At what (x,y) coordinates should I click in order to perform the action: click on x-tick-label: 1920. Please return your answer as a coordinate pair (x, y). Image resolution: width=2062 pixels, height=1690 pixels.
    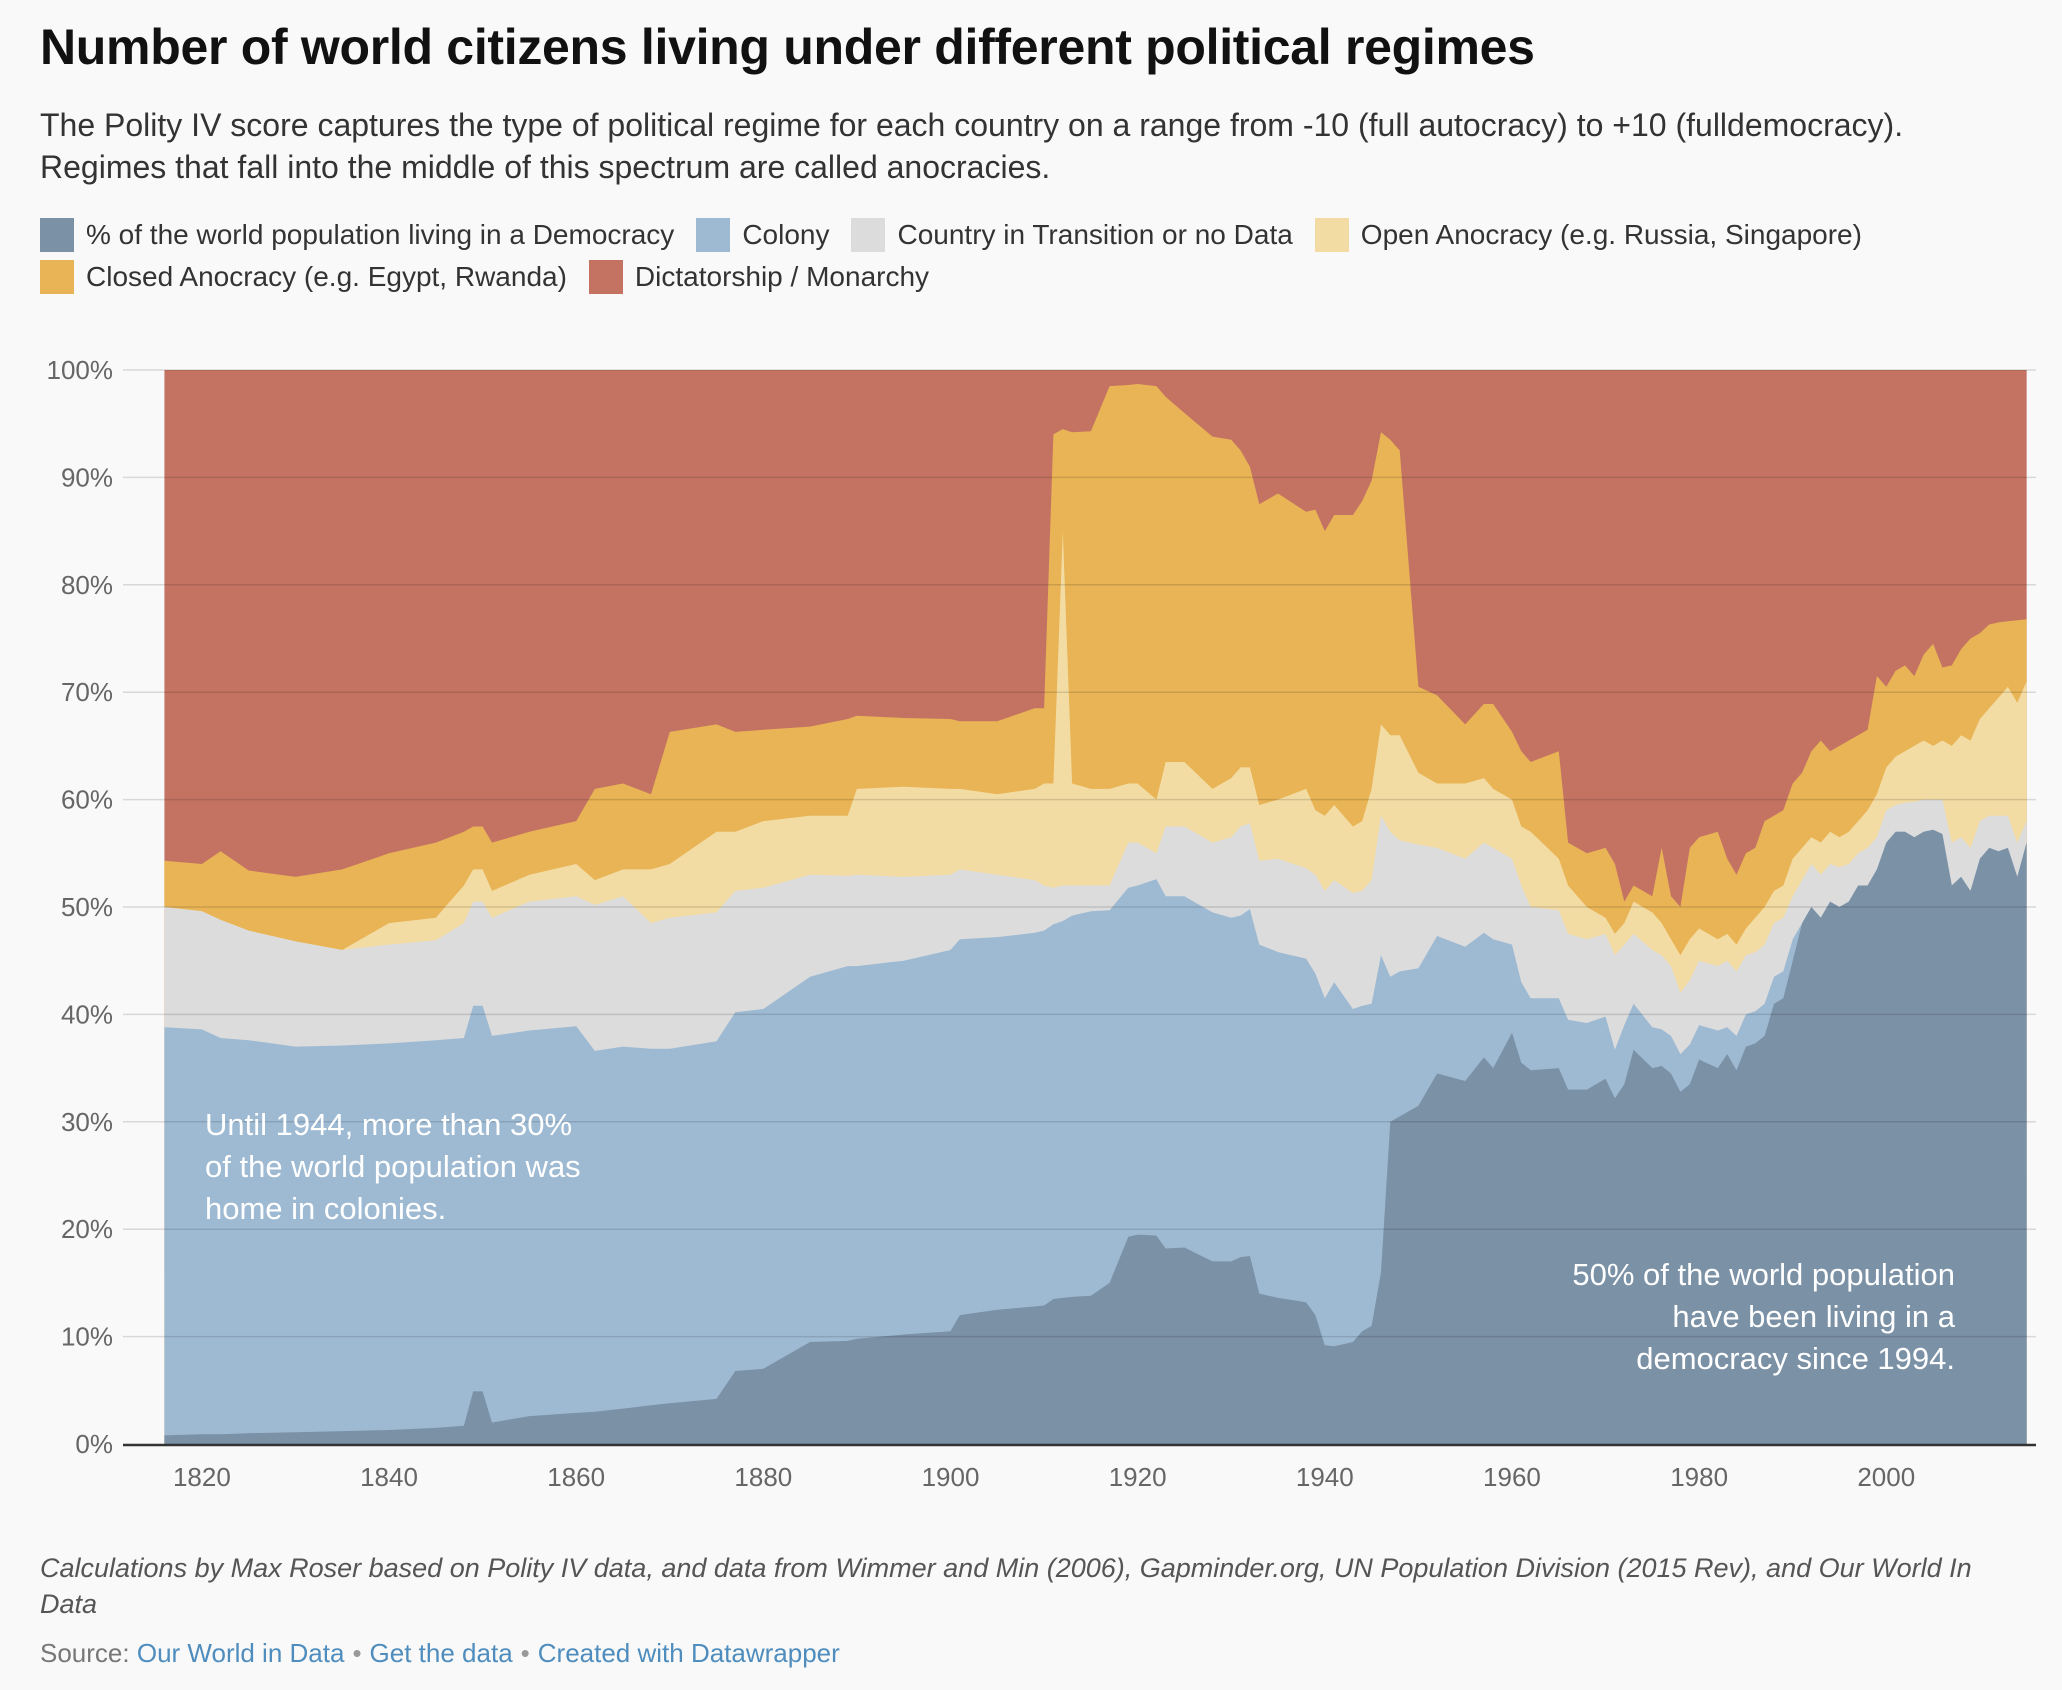
    Looking at the image, I should click on (1138, 1477).